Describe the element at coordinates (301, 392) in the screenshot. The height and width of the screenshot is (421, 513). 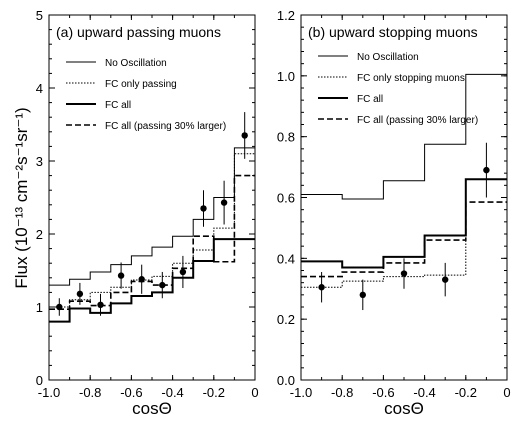
I see `panel-b-xtick-label: -1.0` at that location.